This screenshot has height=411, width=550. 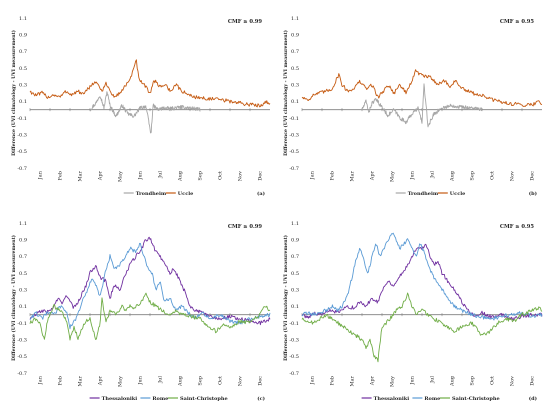 I want to click on panel-letter: (a), so click(x=261, y=193).